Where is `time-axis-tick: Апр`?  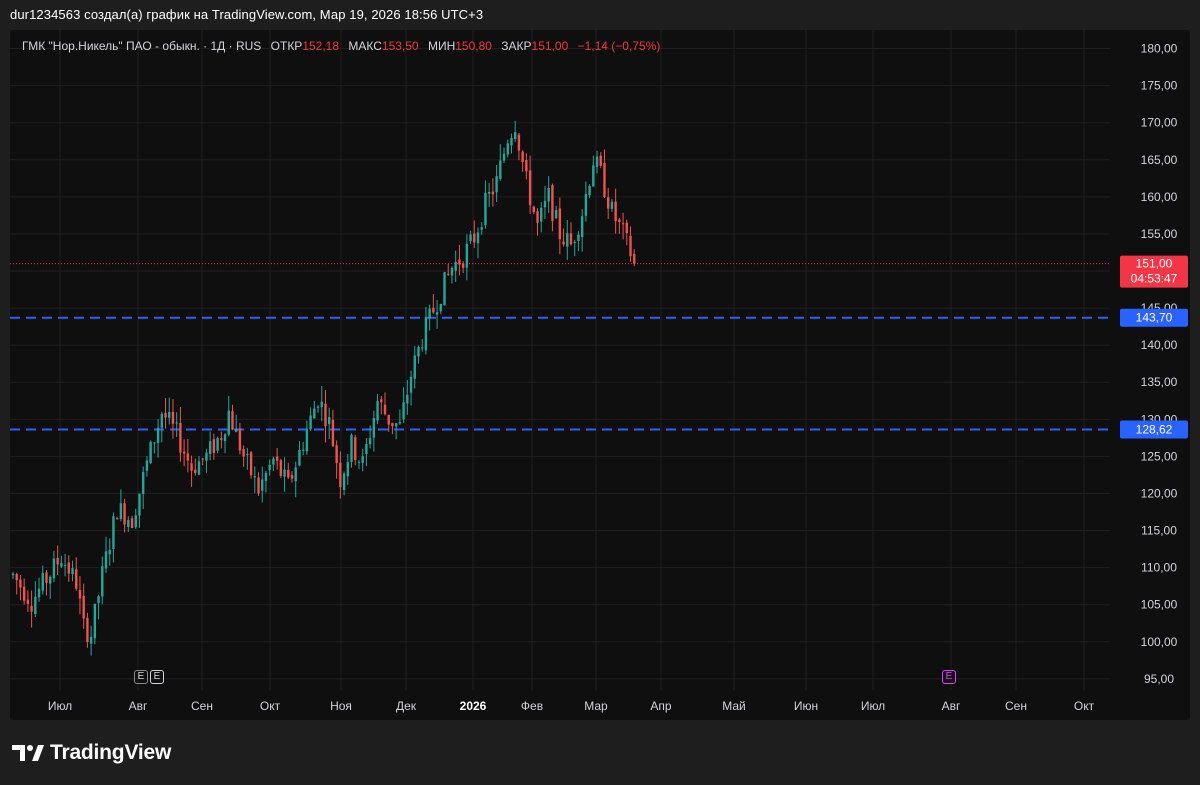
time-axis-tick: Апр is located at coordinates (661, 706).